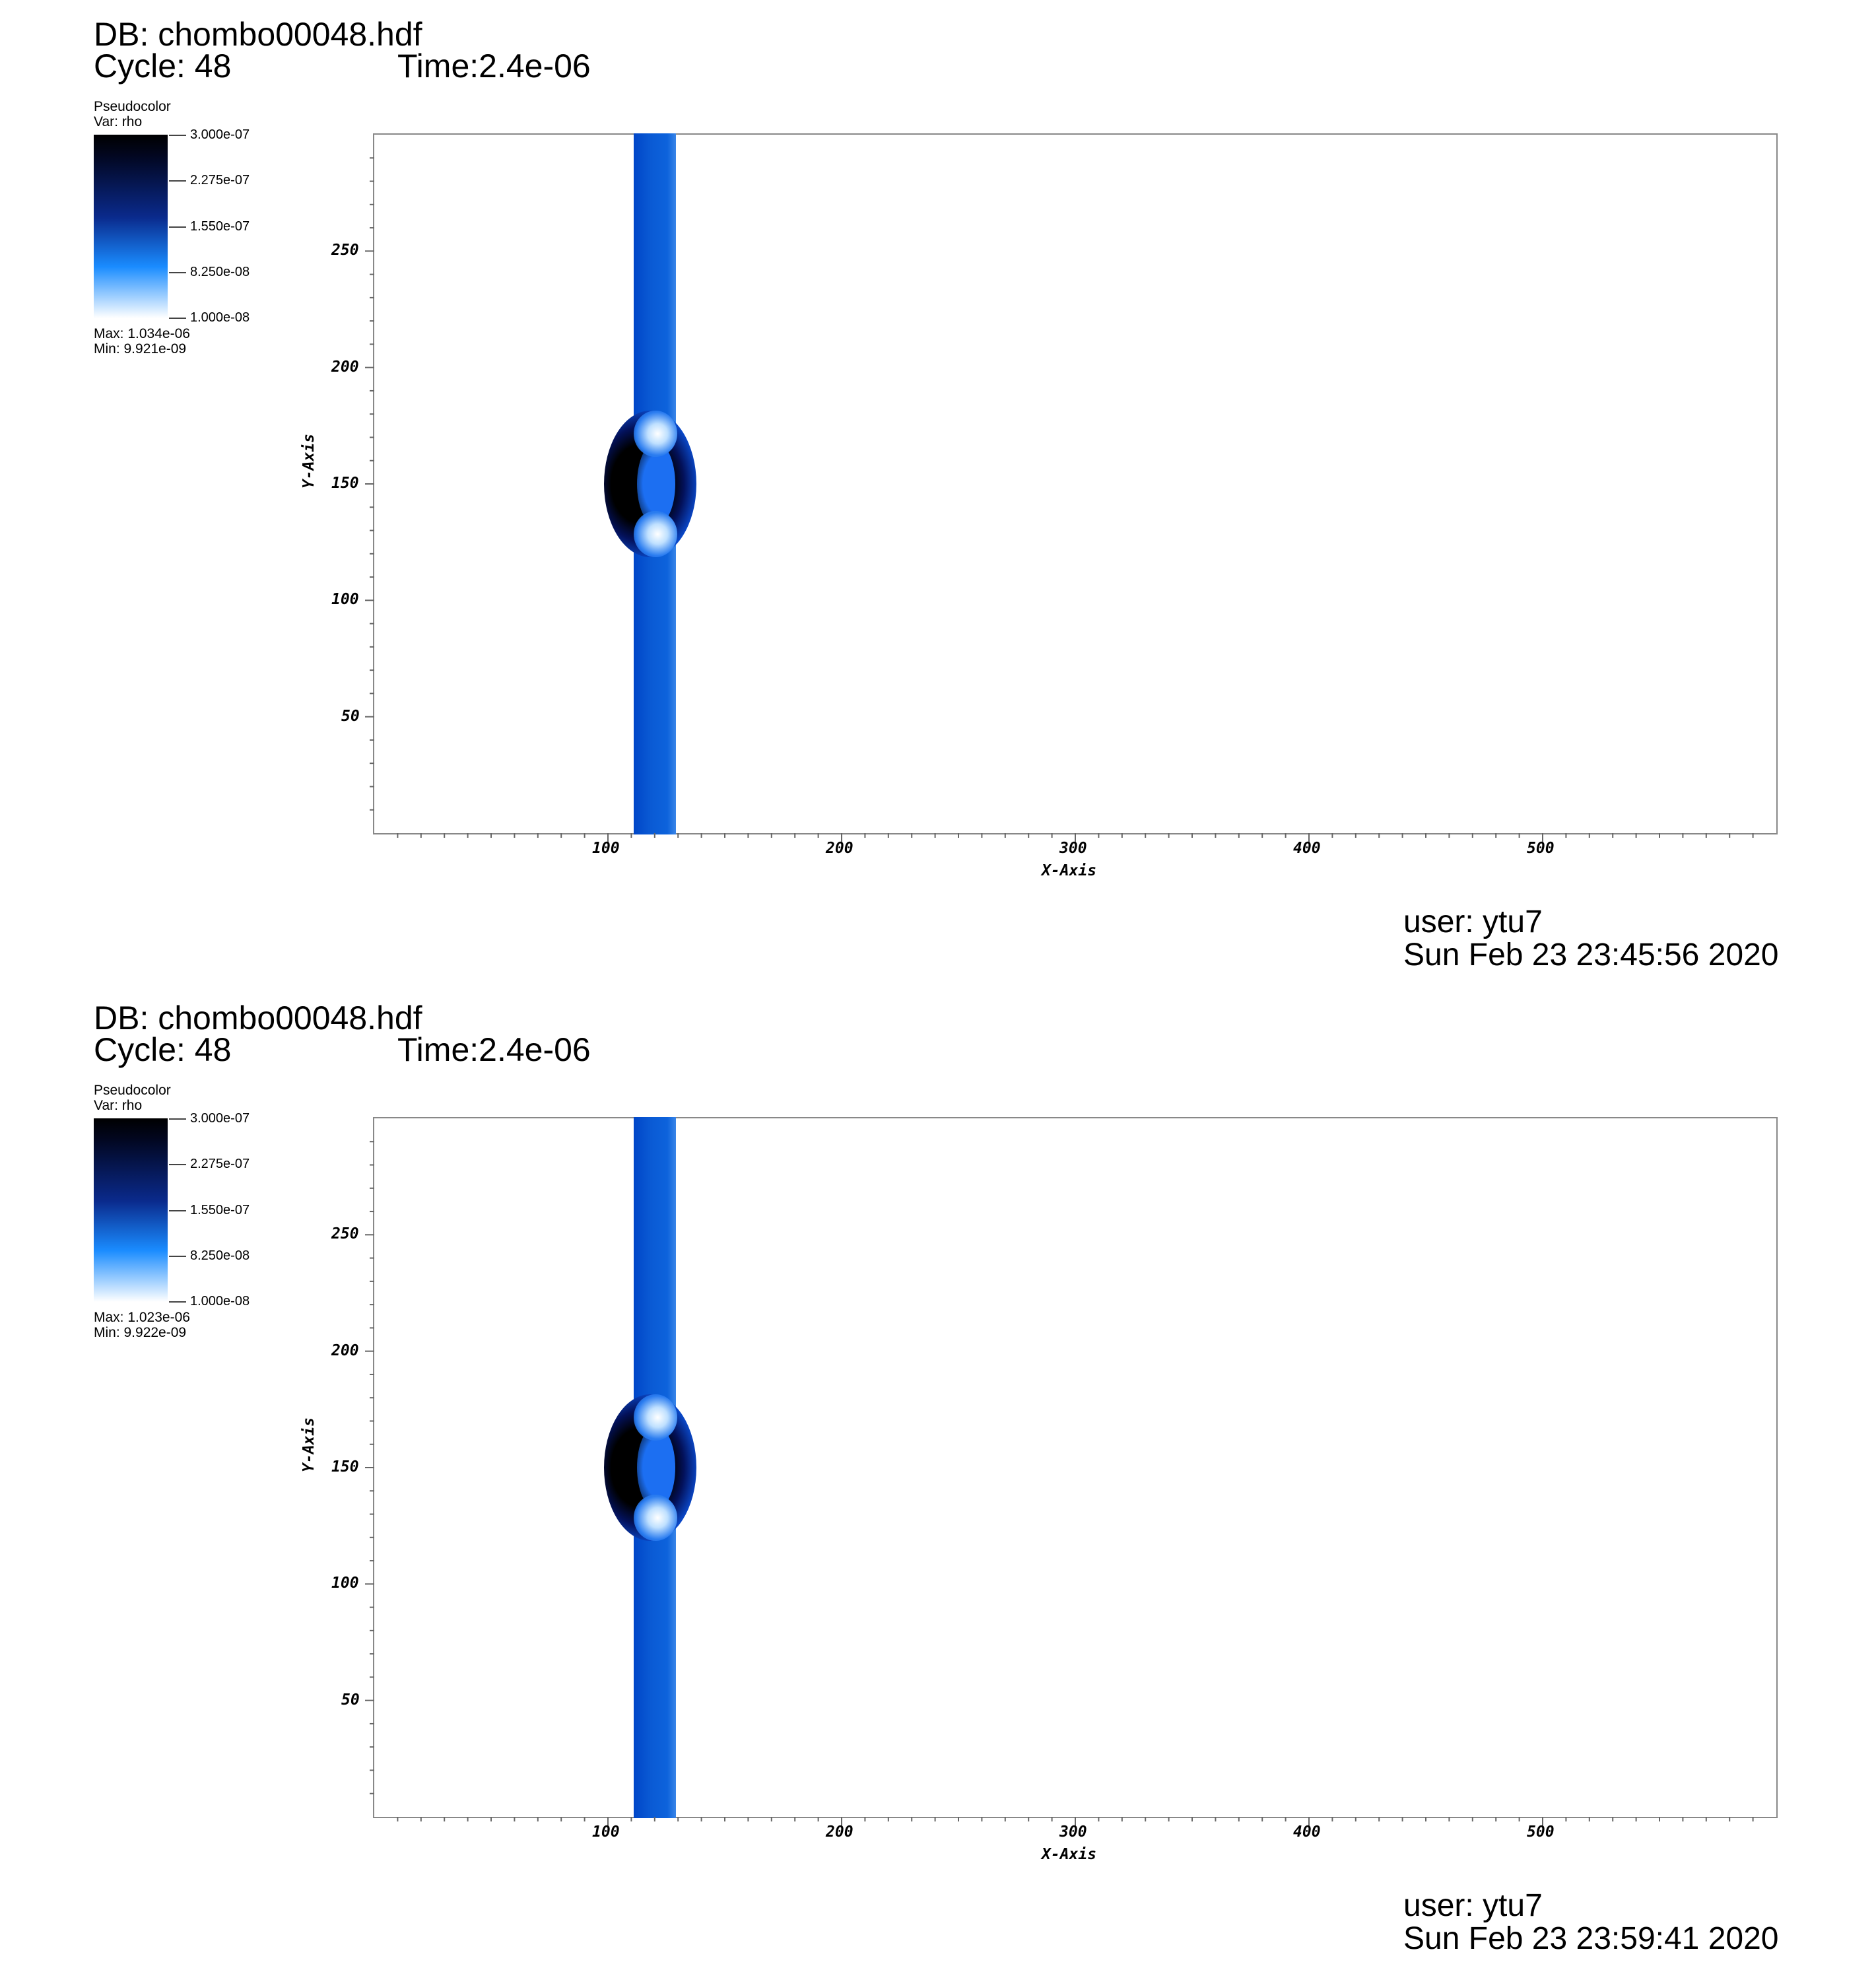 The image size is (1876, 1970). I want to click on legend-max: Max: 1.023e-06, so click(142, 1318).